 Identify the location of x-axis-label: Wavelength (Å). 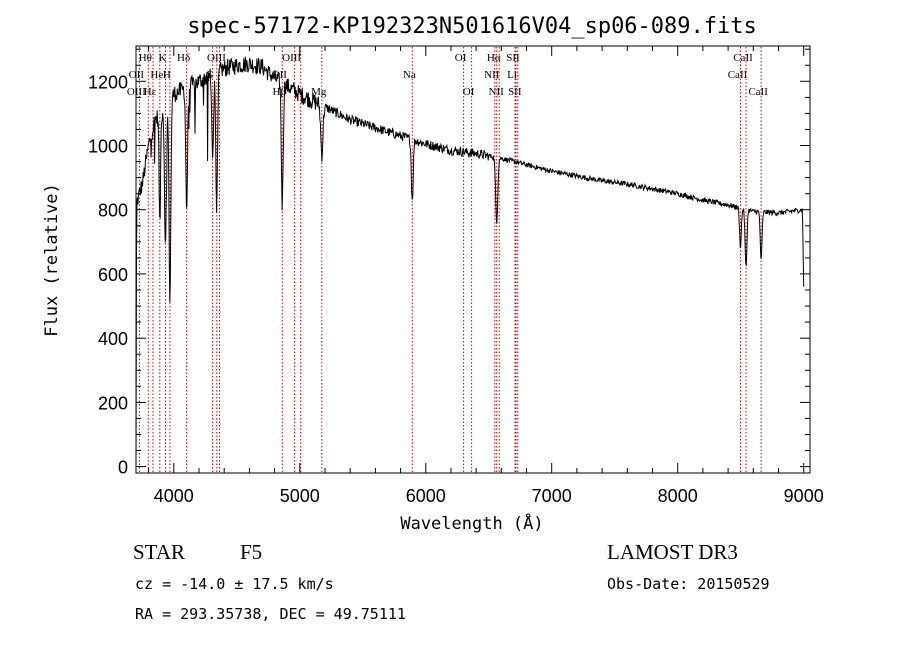
(471, 523).